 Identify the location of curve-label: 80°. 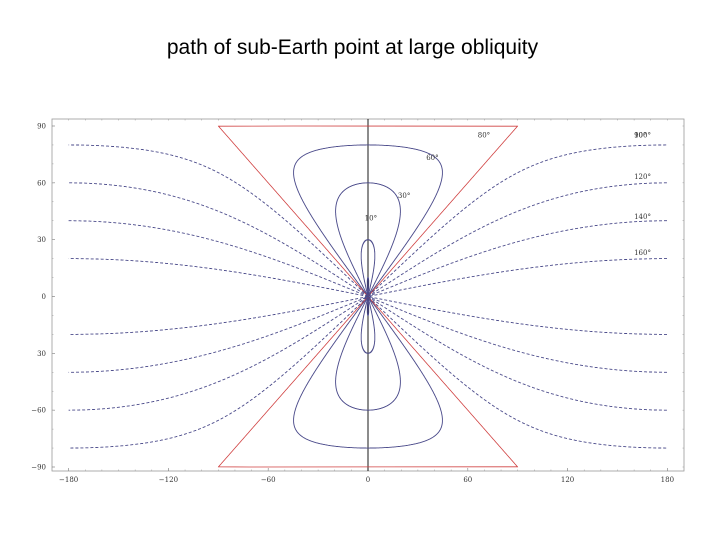
(484, 135).